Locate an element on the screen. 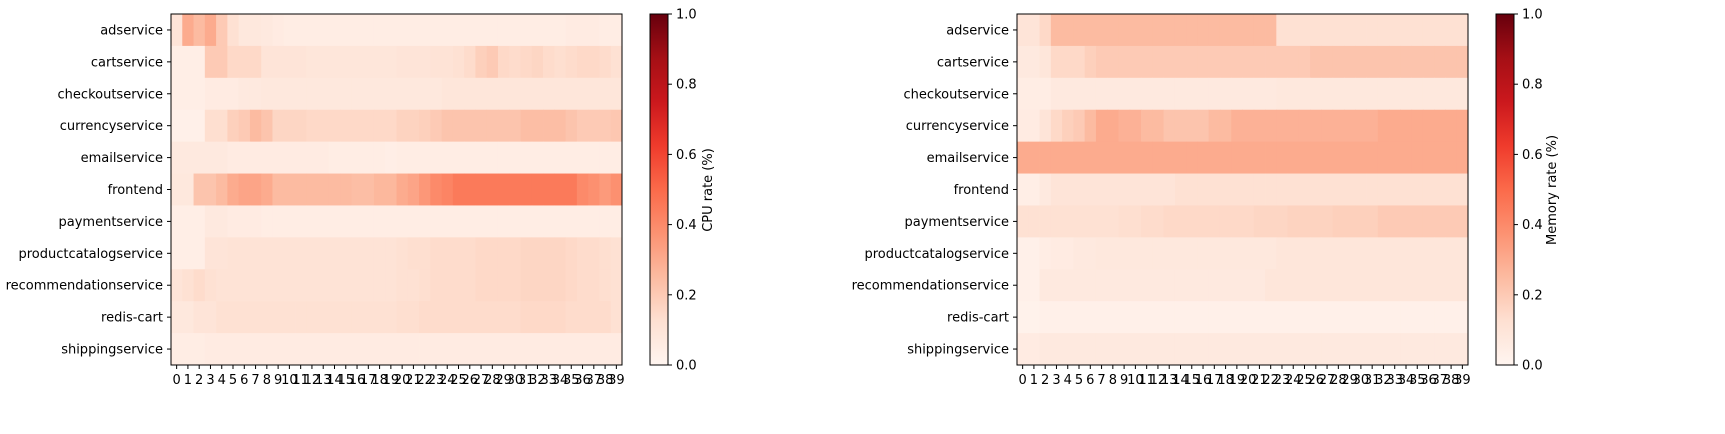 Image resolution: width=1725 pixels, height=434 pixels. cpu-x-tick-label: 25 is located at coordinates (458, 380).